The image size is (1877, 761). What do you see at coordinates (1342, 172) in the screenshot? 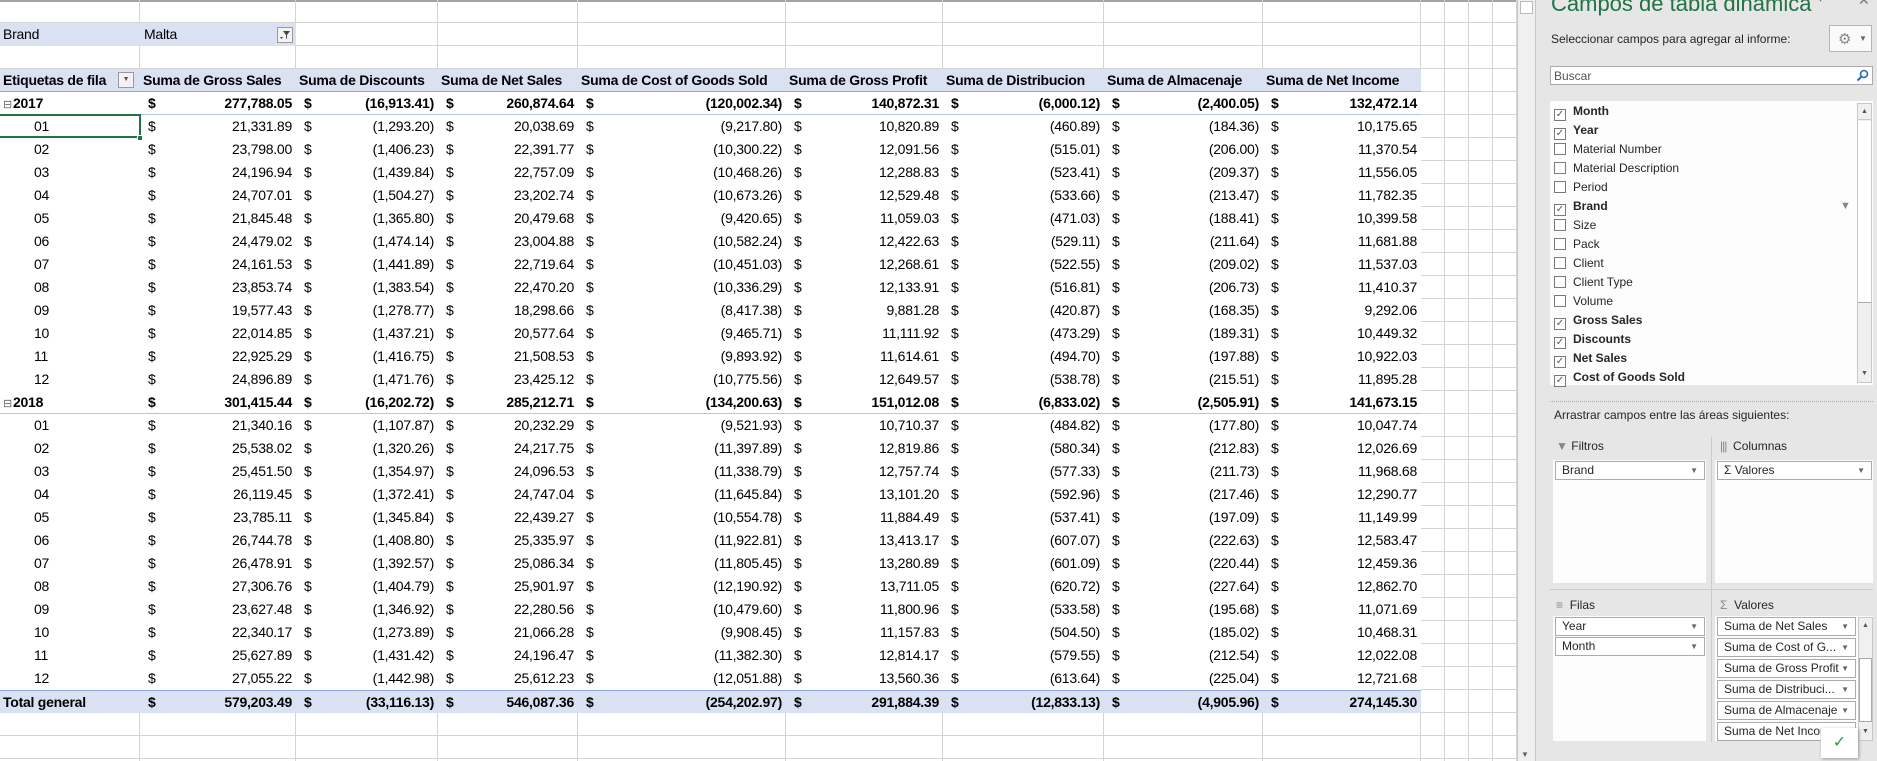
I see `value-cell: $11,556.05` at bounding box center [1342, 172].